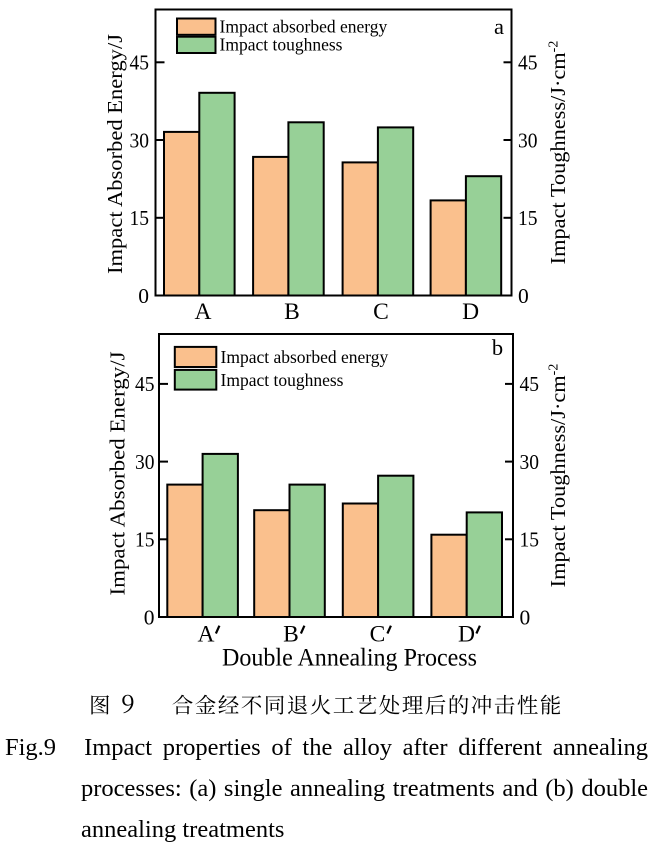 The width and height of the screenshot is (655, 848). What do you see at coordinates (349, 658) in the screenshot?
I see `svg-text: Double Annealing Process` at bounding box center [349, 658].